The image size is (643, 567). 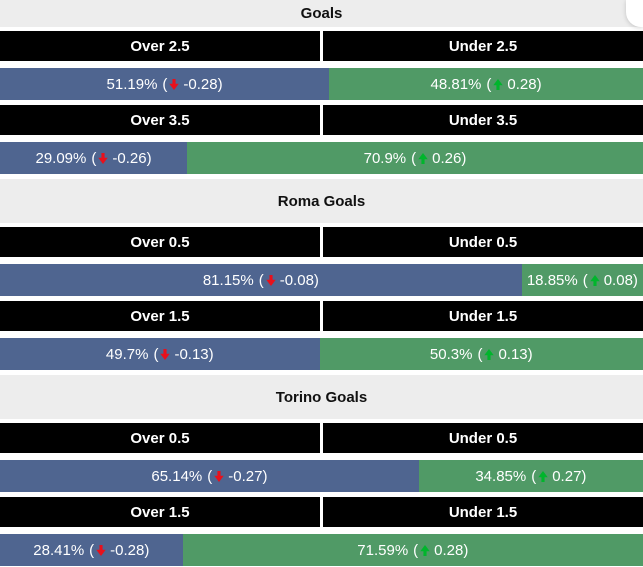 I want to click on over-segment: 81.15%(-0.08), so click(x=261, y=280).